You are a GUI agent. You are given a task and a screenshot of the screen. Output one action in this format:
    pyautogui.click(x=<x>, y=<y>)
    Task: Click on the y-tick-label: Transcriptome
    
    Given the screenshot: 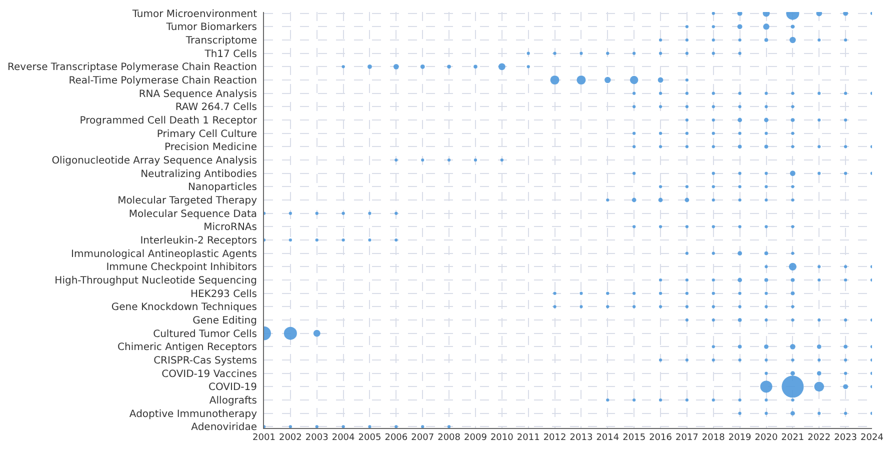 What is the action you would take?
    pyautogui.click(x=220, y=41)
    